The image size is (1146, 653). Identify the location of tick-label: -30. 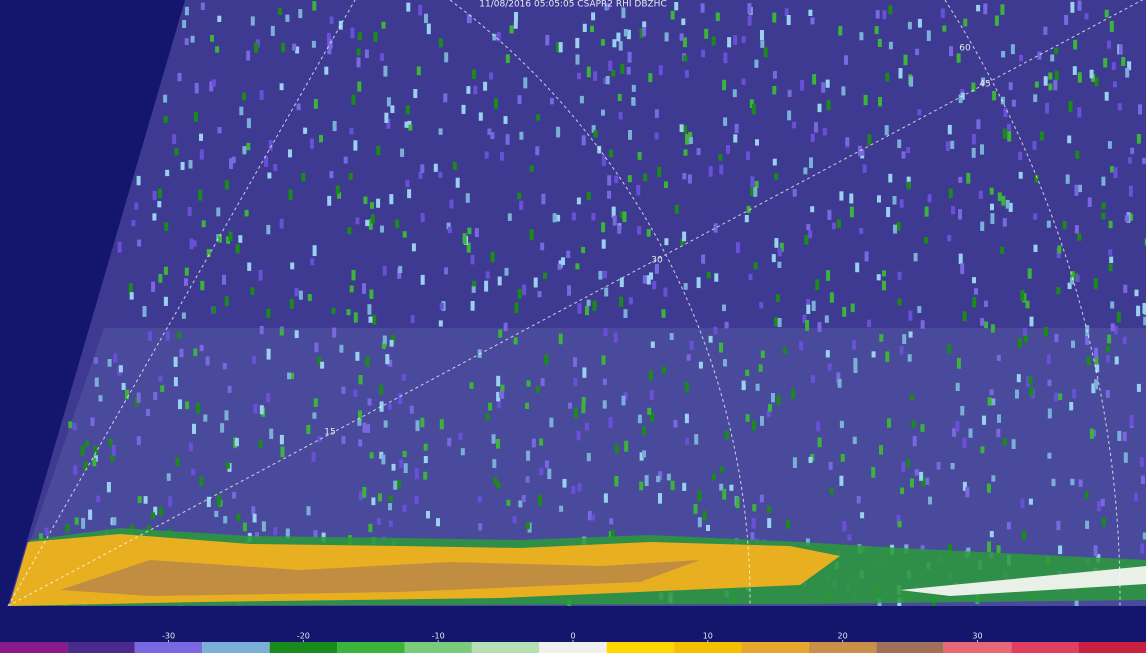
(168, 636).